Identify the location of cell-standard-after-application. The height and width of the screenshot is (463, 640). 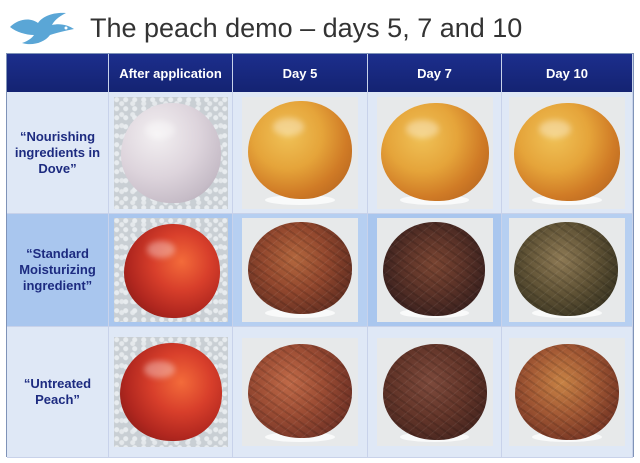
(171, 270).